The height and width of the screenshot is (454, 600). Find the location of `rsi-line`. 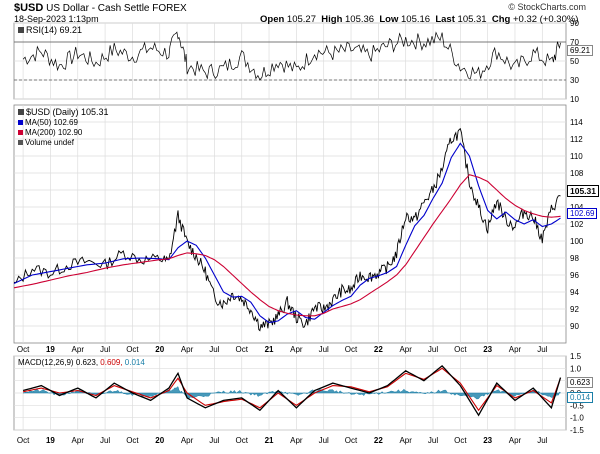

rsi-line is located at coordinates (291, 56).